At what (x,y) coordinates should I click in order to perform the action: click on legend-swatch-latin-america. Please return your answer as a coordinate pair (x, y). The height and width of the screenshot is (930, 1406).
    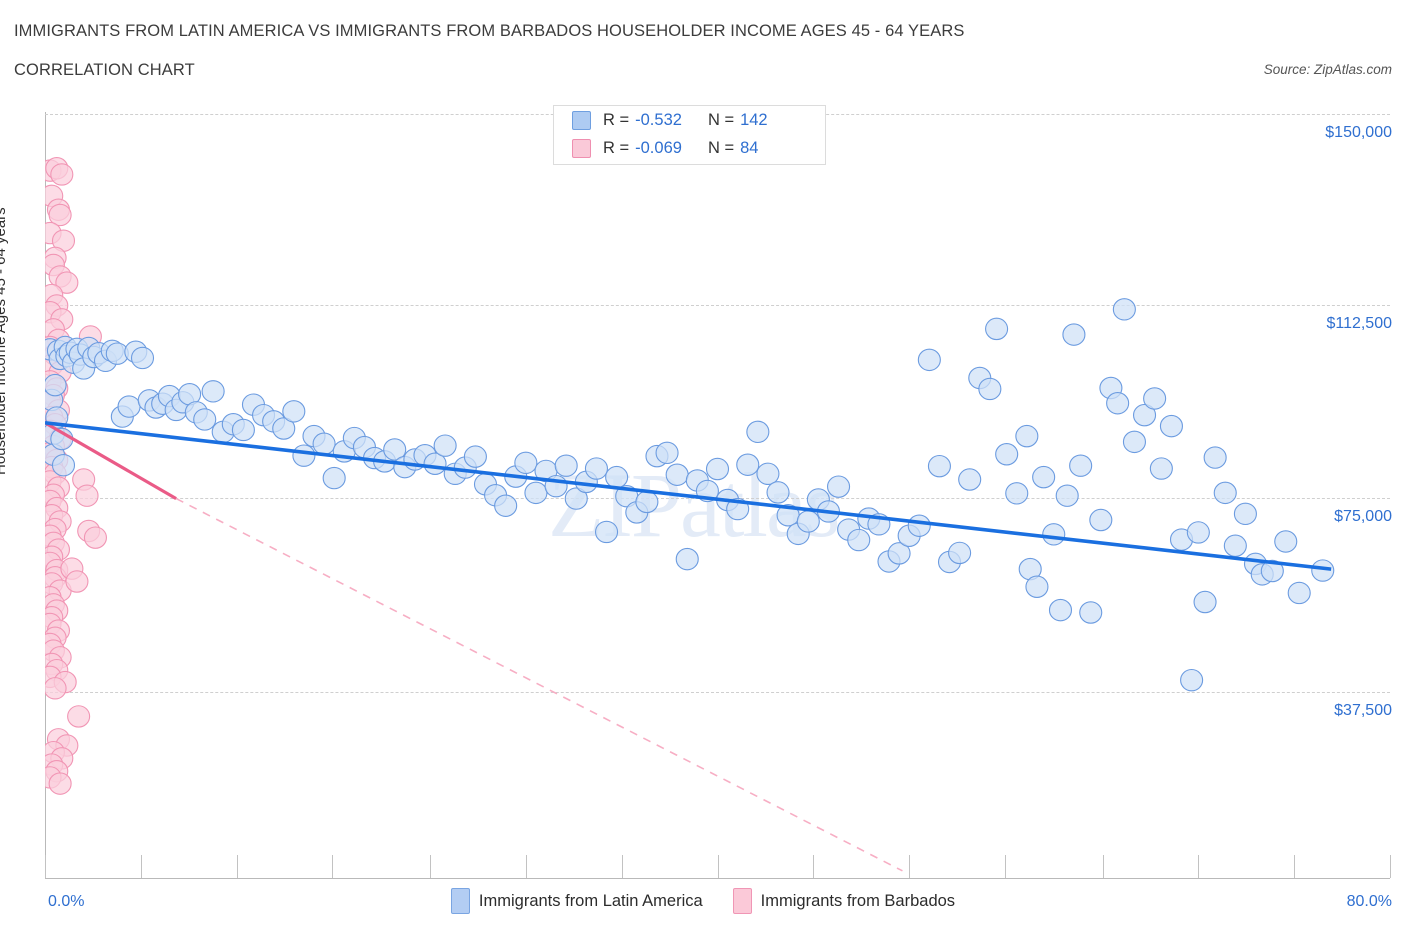
    Looking at the image, I should click on (460, 901).